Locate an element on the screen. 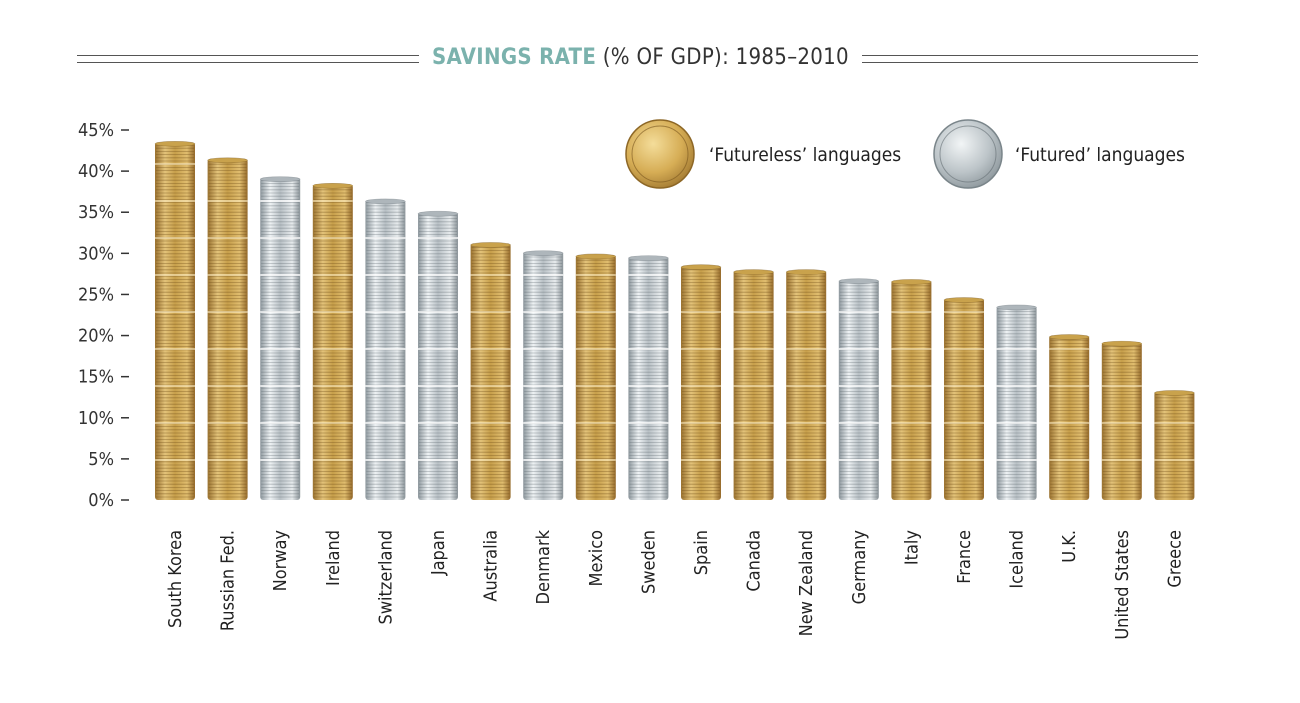  x-category-label: Japan is located at coordinates (438, 553).